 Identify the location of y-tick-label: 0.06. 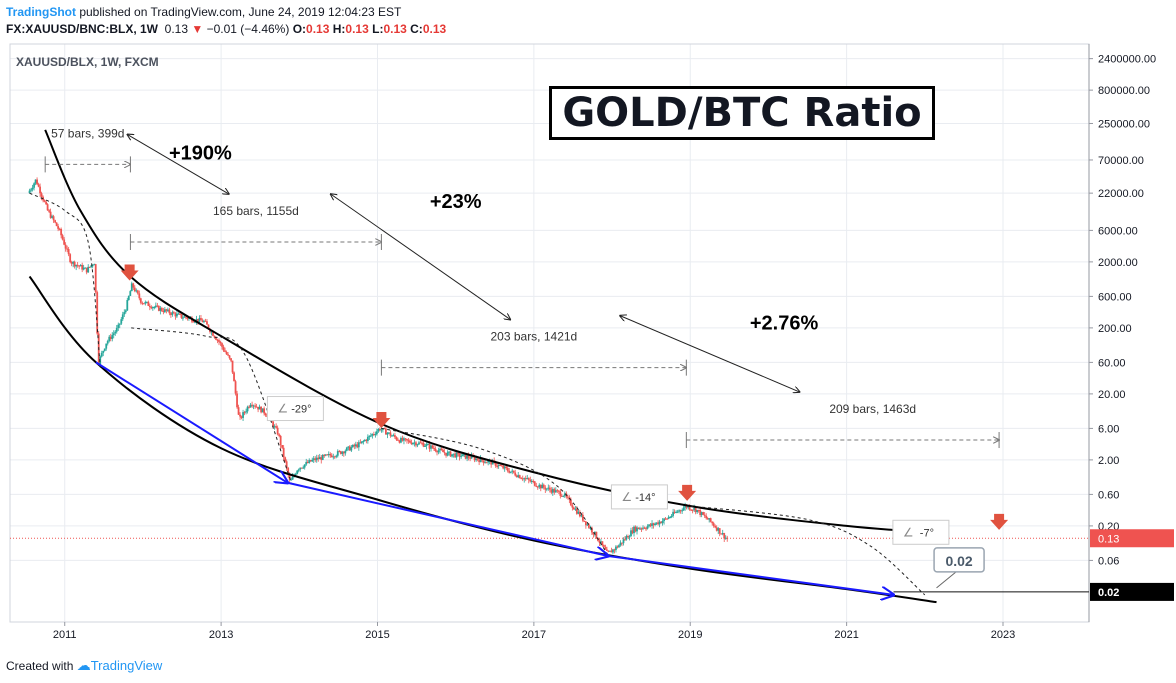
(1108, 561).